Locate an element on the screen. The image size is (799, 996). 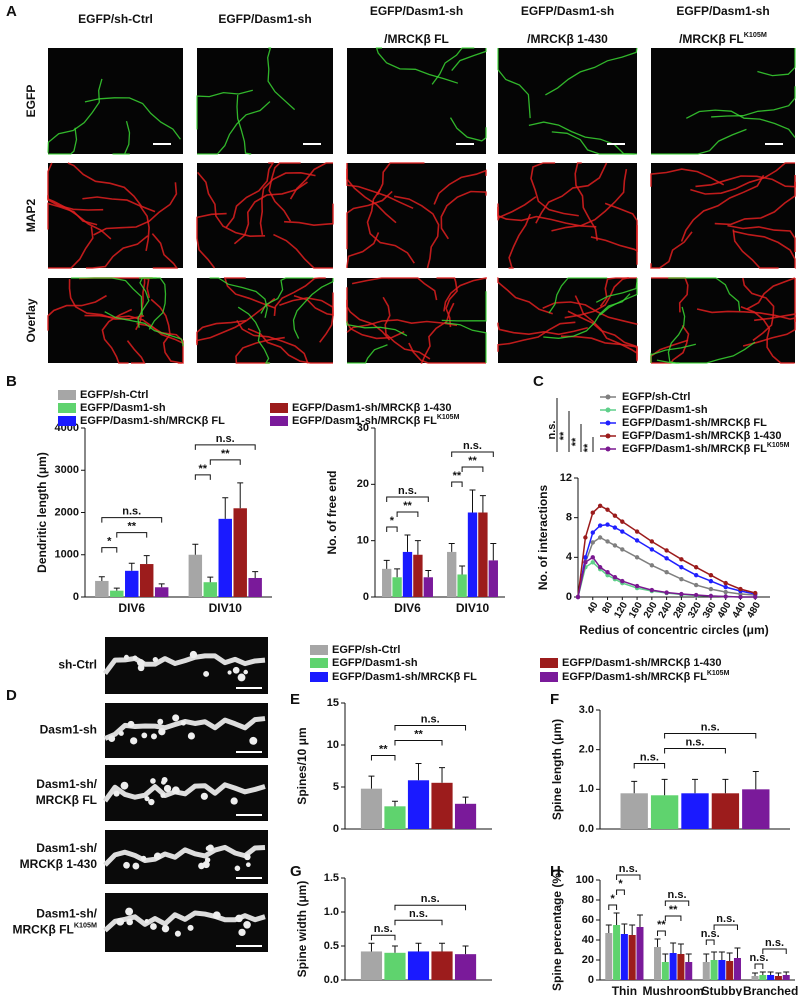
label-line: /MRCKβ FLK105M is located at coordinates (723, 38).